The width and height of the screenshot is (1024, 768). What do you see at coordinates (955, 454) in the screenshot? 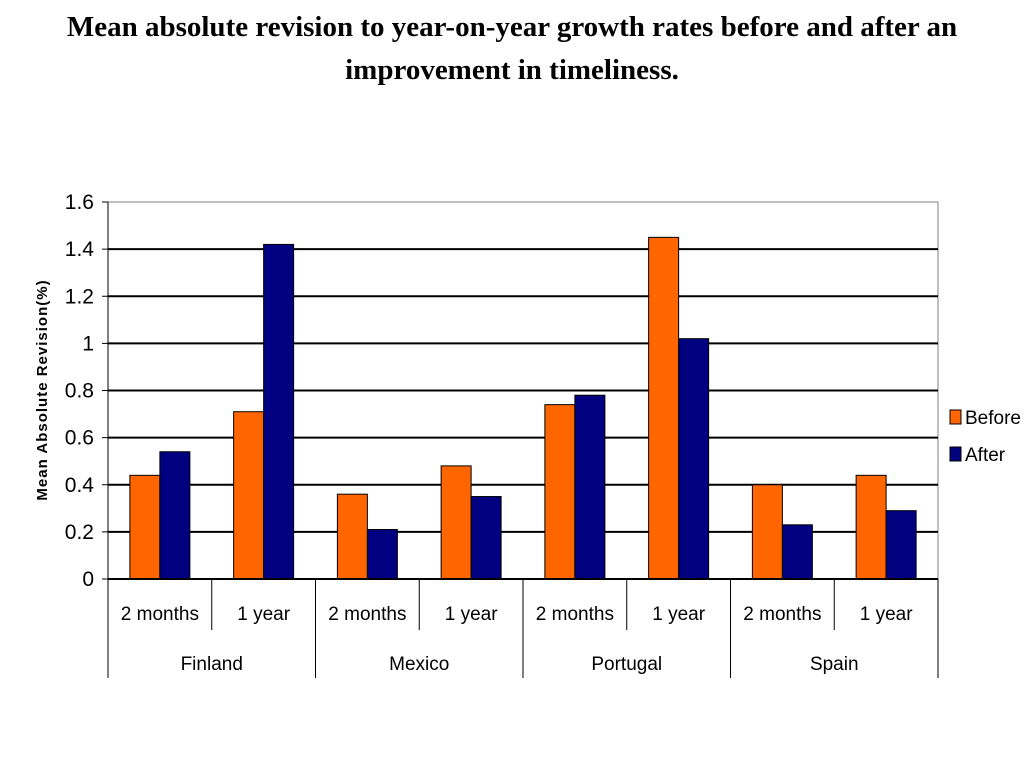
I see `legend-swatch-after` at bounding box center [955, 454].